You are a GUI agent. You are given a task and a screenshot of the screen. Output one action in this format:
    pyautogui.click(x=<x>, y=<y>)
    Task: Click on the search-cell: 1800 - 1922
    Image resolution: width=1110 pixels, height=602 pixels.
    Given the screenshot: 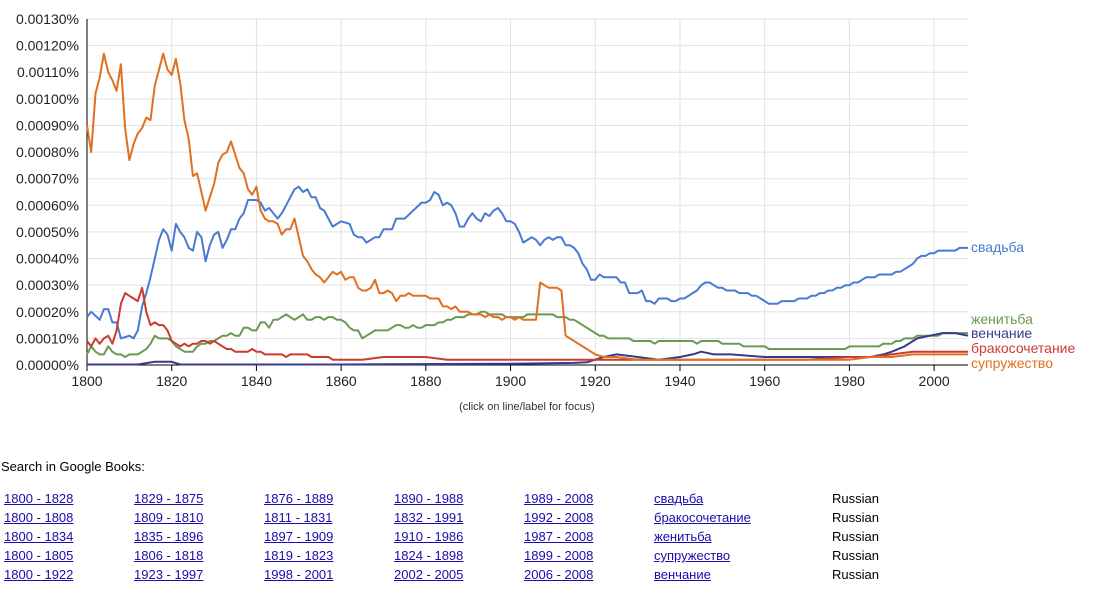 What is the action you would take?
    pyautogui.click(x=66, y=574)
    